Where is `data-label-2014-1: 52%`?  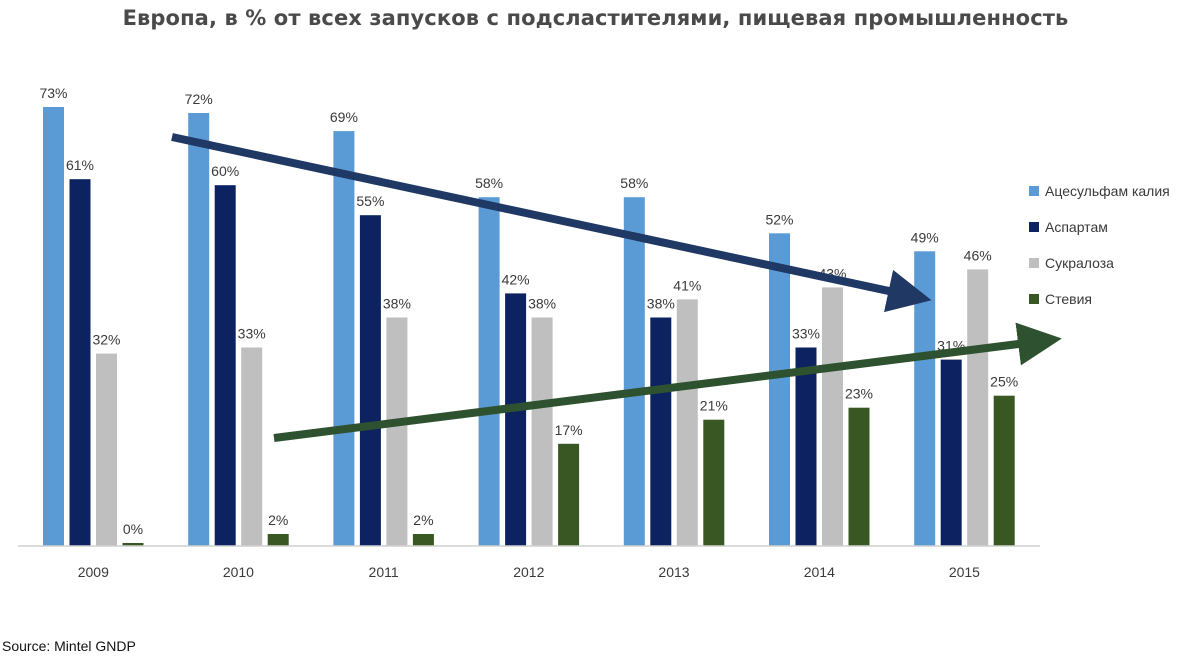 data-label-2014-1: 52% is located at coordinates (779, 219).